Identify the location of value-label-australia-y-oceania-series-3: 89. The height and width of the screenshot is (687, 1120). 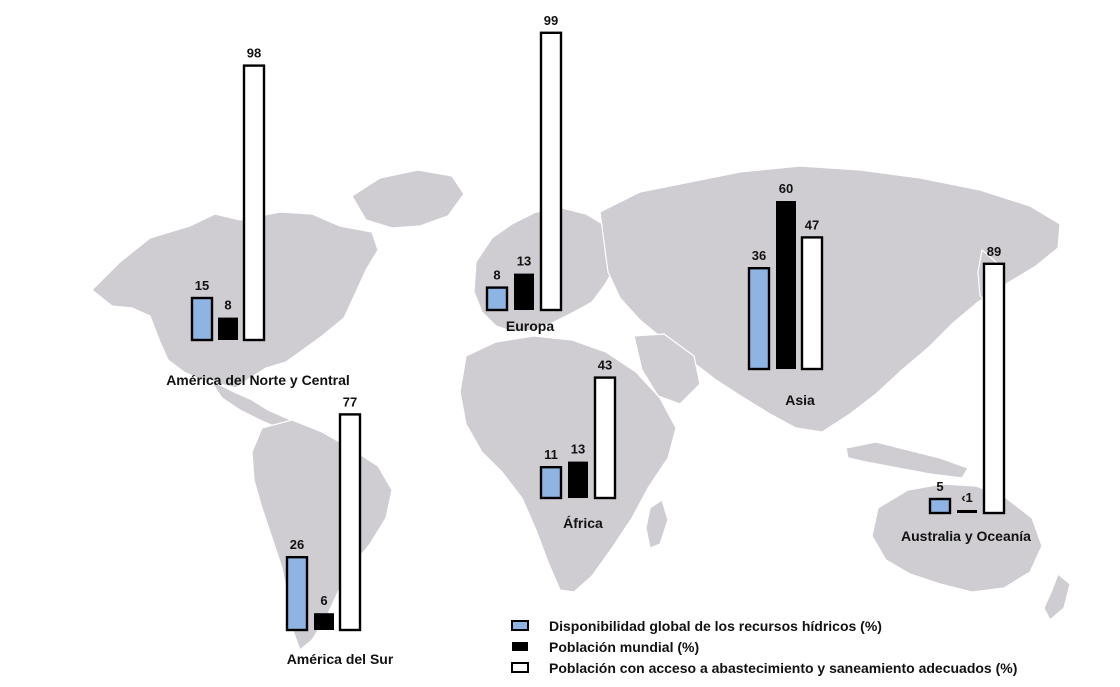
(994, 251).